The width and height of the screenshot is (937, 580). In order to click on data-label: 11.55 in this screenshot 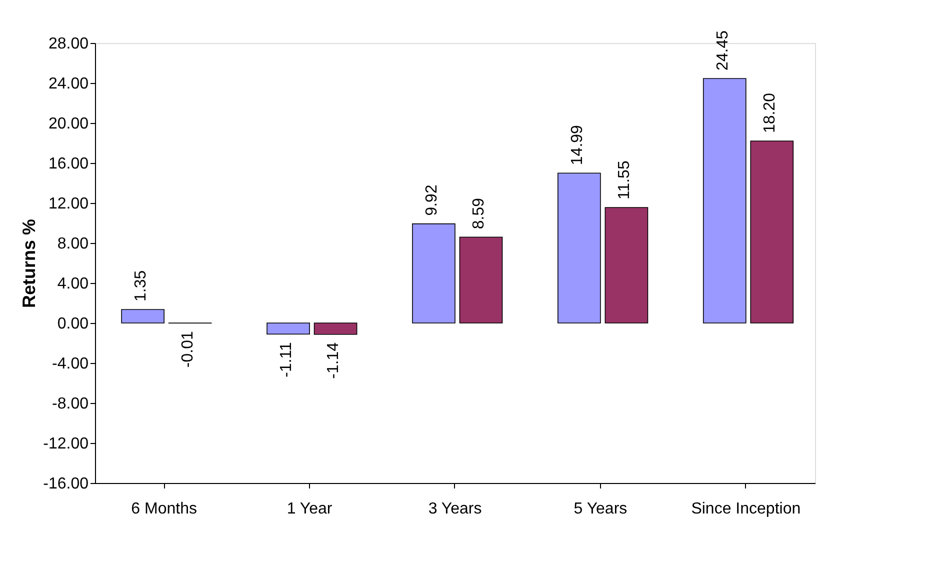, I will do `click(625, 180)`.